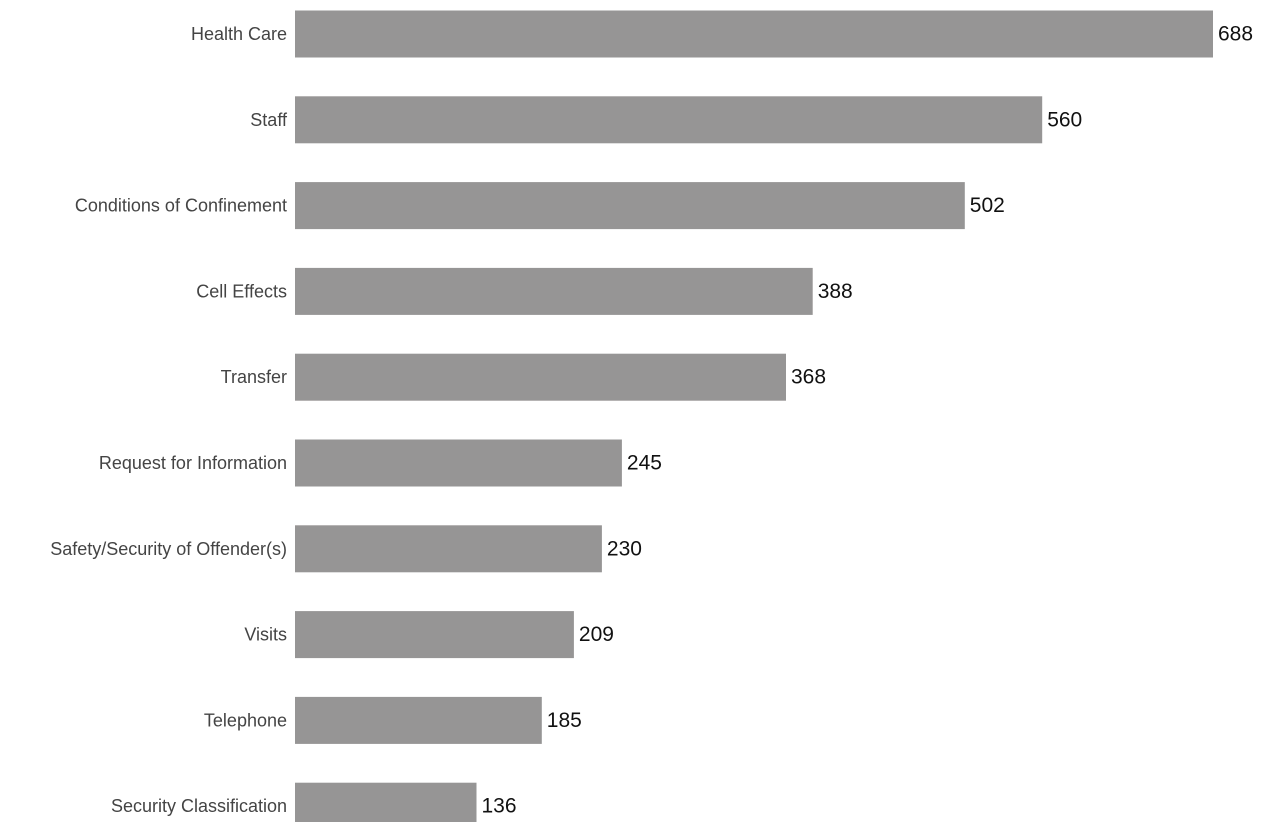  I want to click on category-label: Transfer, so click(254, 377).